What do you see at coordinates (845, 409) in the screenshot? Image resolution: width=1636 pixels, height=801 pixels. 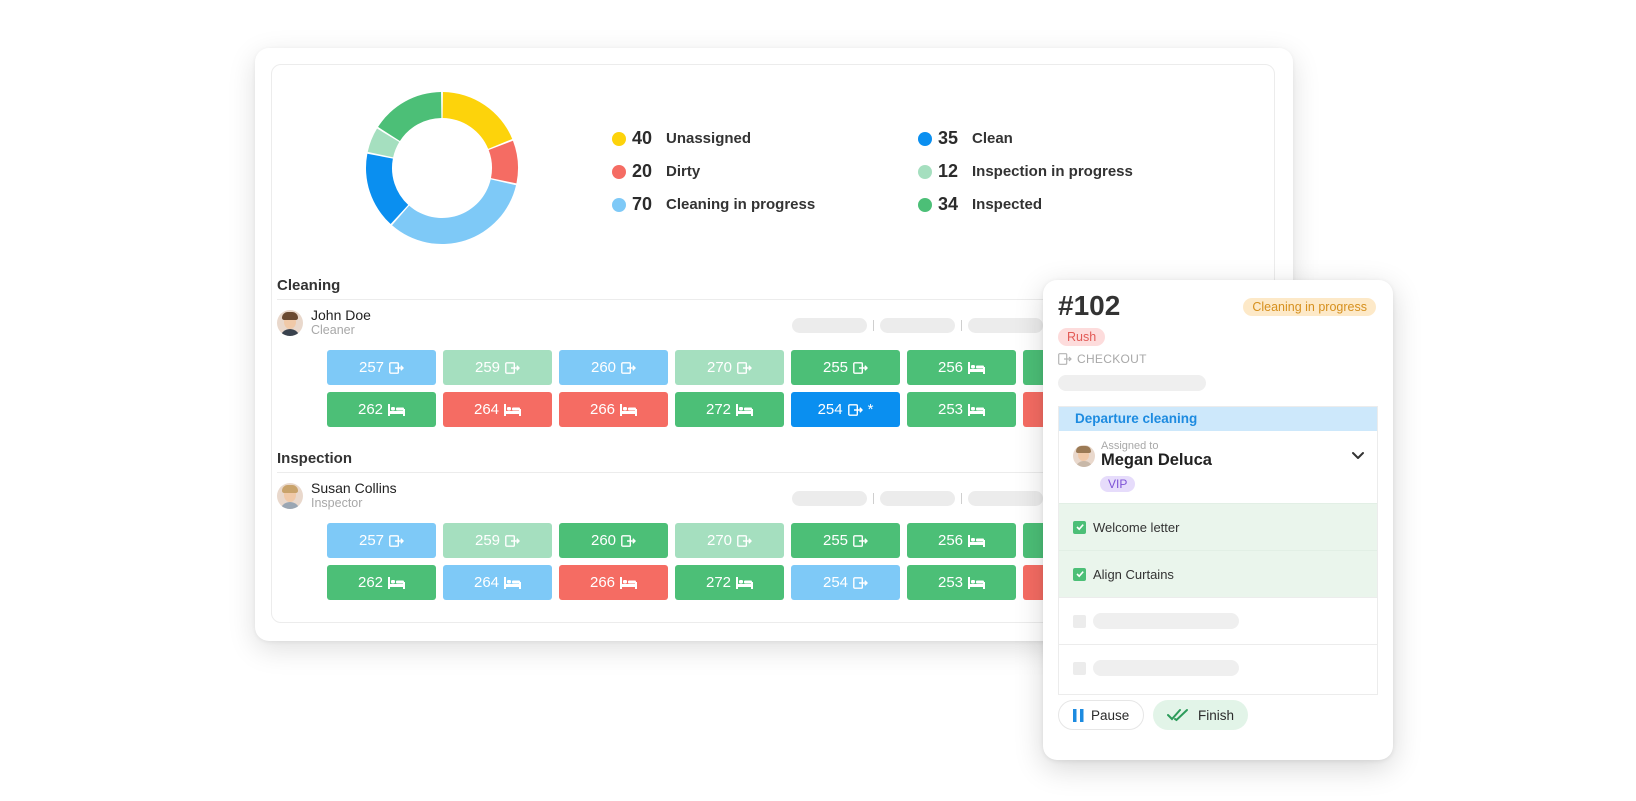 I see `room-tile: 254 *` at bounding box center [845, 409].